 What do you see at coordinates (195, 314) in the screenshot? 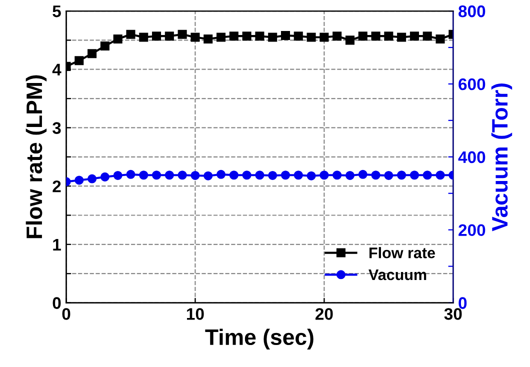
I see `x-tick-label: 10` at bounding box center [195, 314].